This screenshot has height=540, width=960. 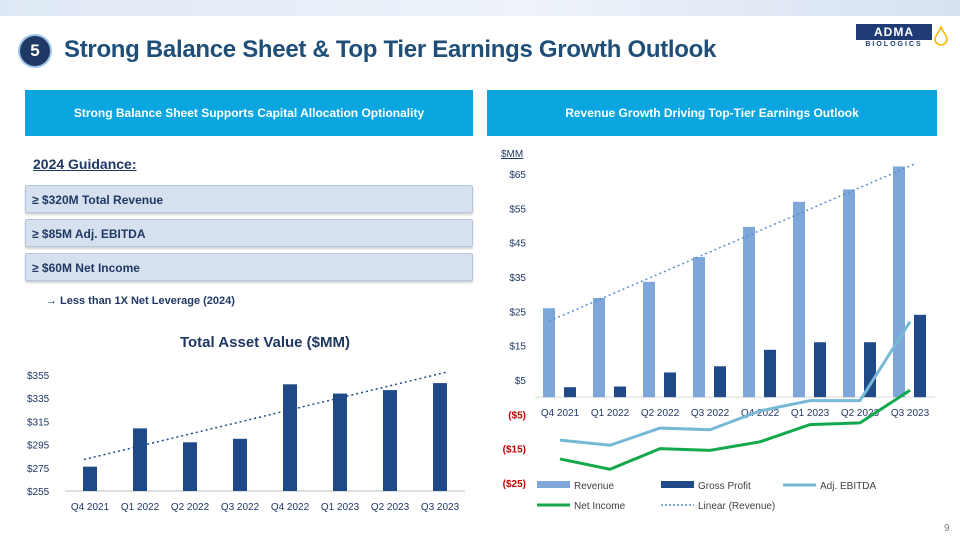 What do you see at coordinates (600, 506) in the screenshot?
I see `legend-net-income-label: Net Income` at bounding box center [600, 506].